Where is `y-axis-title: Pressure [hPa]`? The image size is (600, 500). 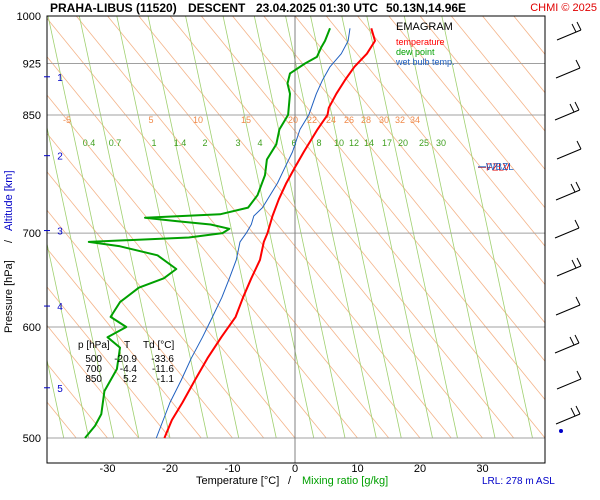 y-axis-title: Pressure [hPa] is located at coordinates (9, 296).